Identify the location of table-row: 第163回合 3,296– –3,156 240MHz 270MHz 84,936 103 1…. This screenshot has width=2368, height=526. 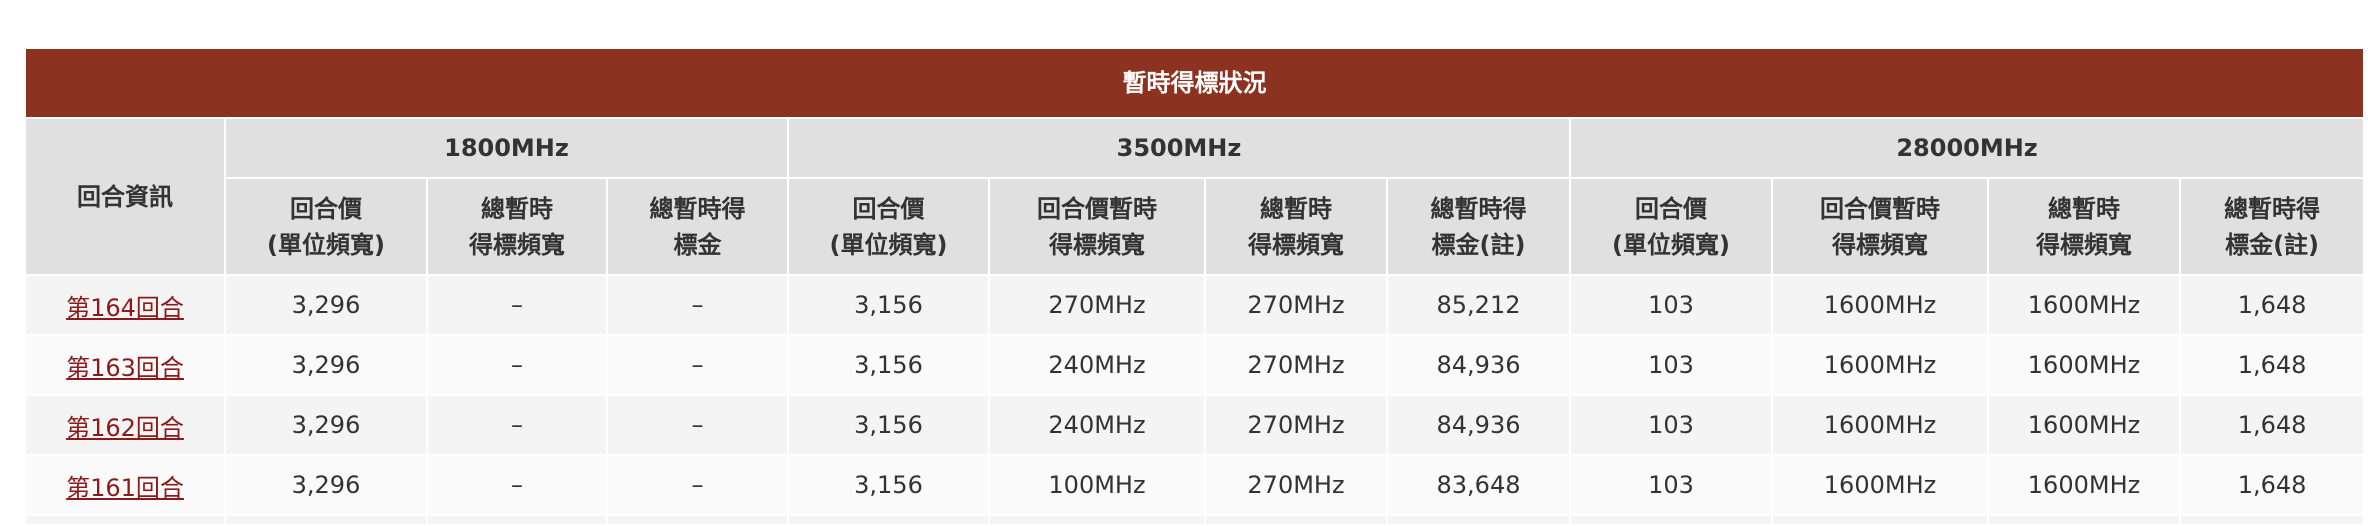
(1195, 365).